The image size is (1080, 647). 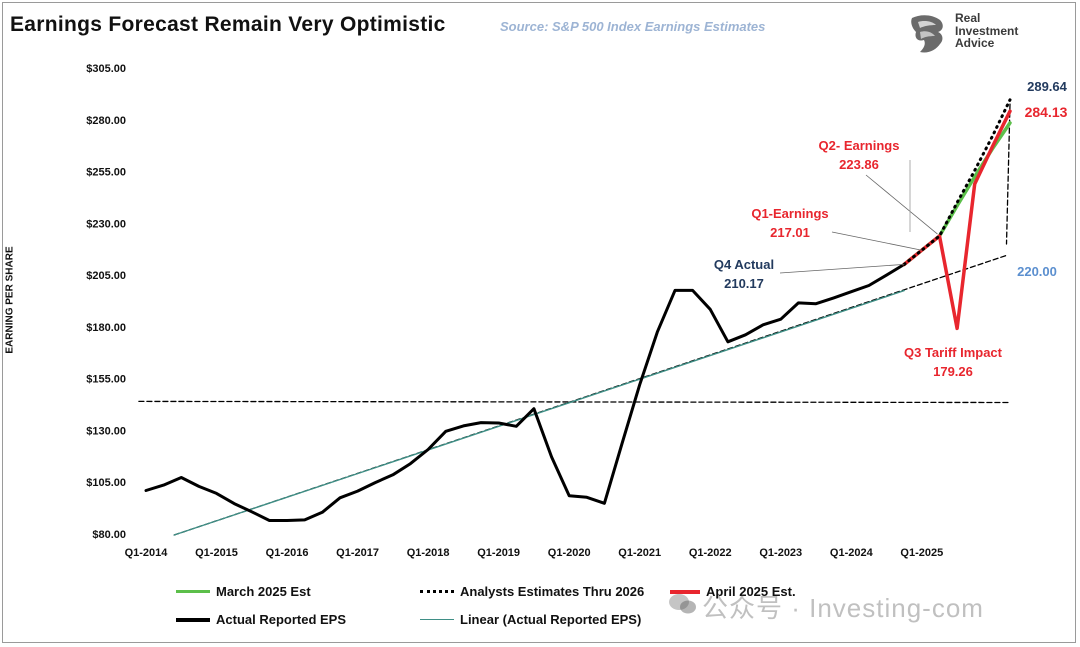 What do you see at coordinates (106, 276) in the screenshot?
I see `y-tick-label: $205.00` at bounding box center [106, 276].